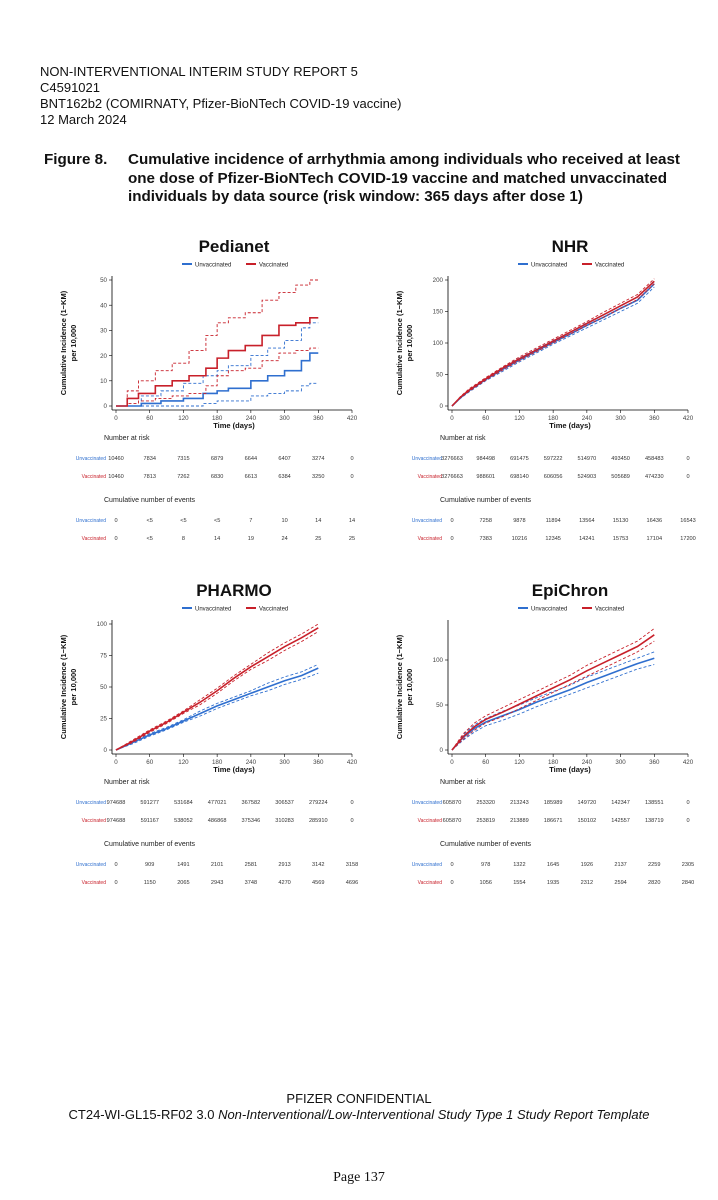 This screenshot has width=718, height=1200. I want to click on cumulative-events-cell: 3748, so click(251, 883).